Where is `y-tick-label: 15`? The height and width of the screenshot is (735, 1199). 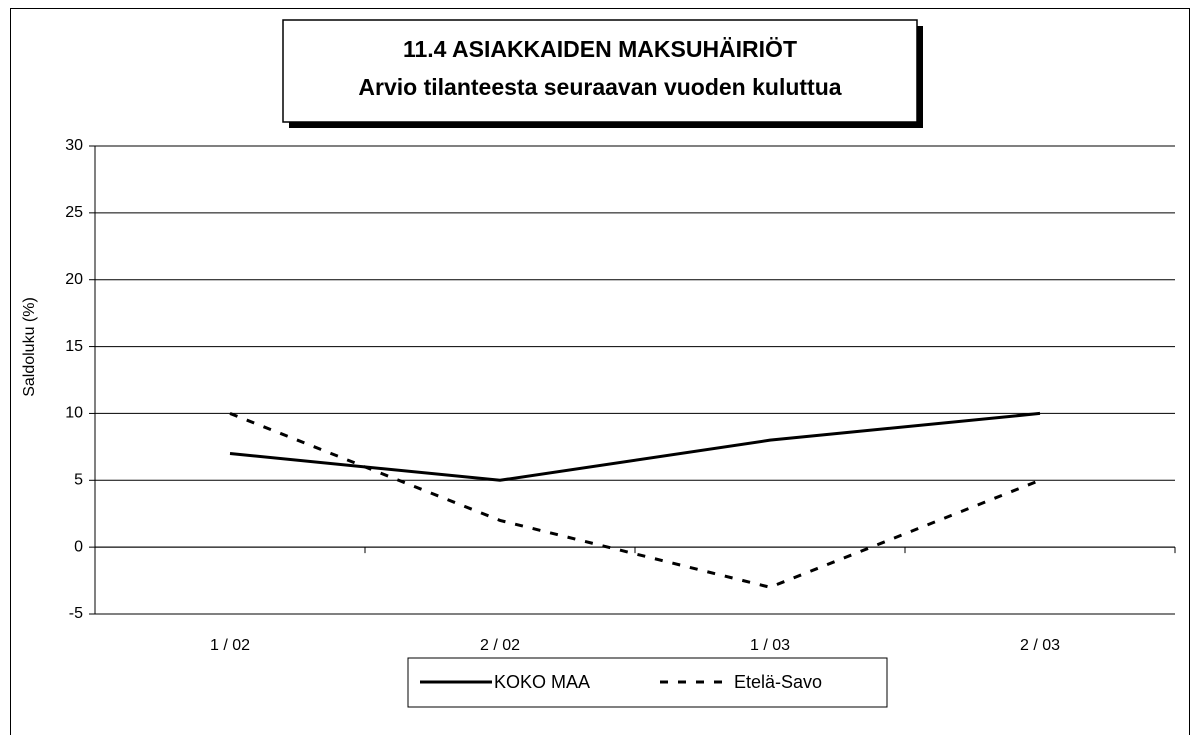 y-tick-label: 15 is located at coordinates (74, 346).